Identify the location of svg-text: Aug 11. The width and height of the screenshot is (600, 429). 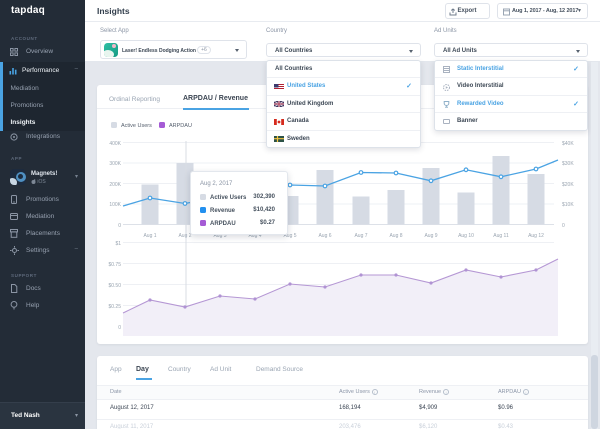
(501, 236).